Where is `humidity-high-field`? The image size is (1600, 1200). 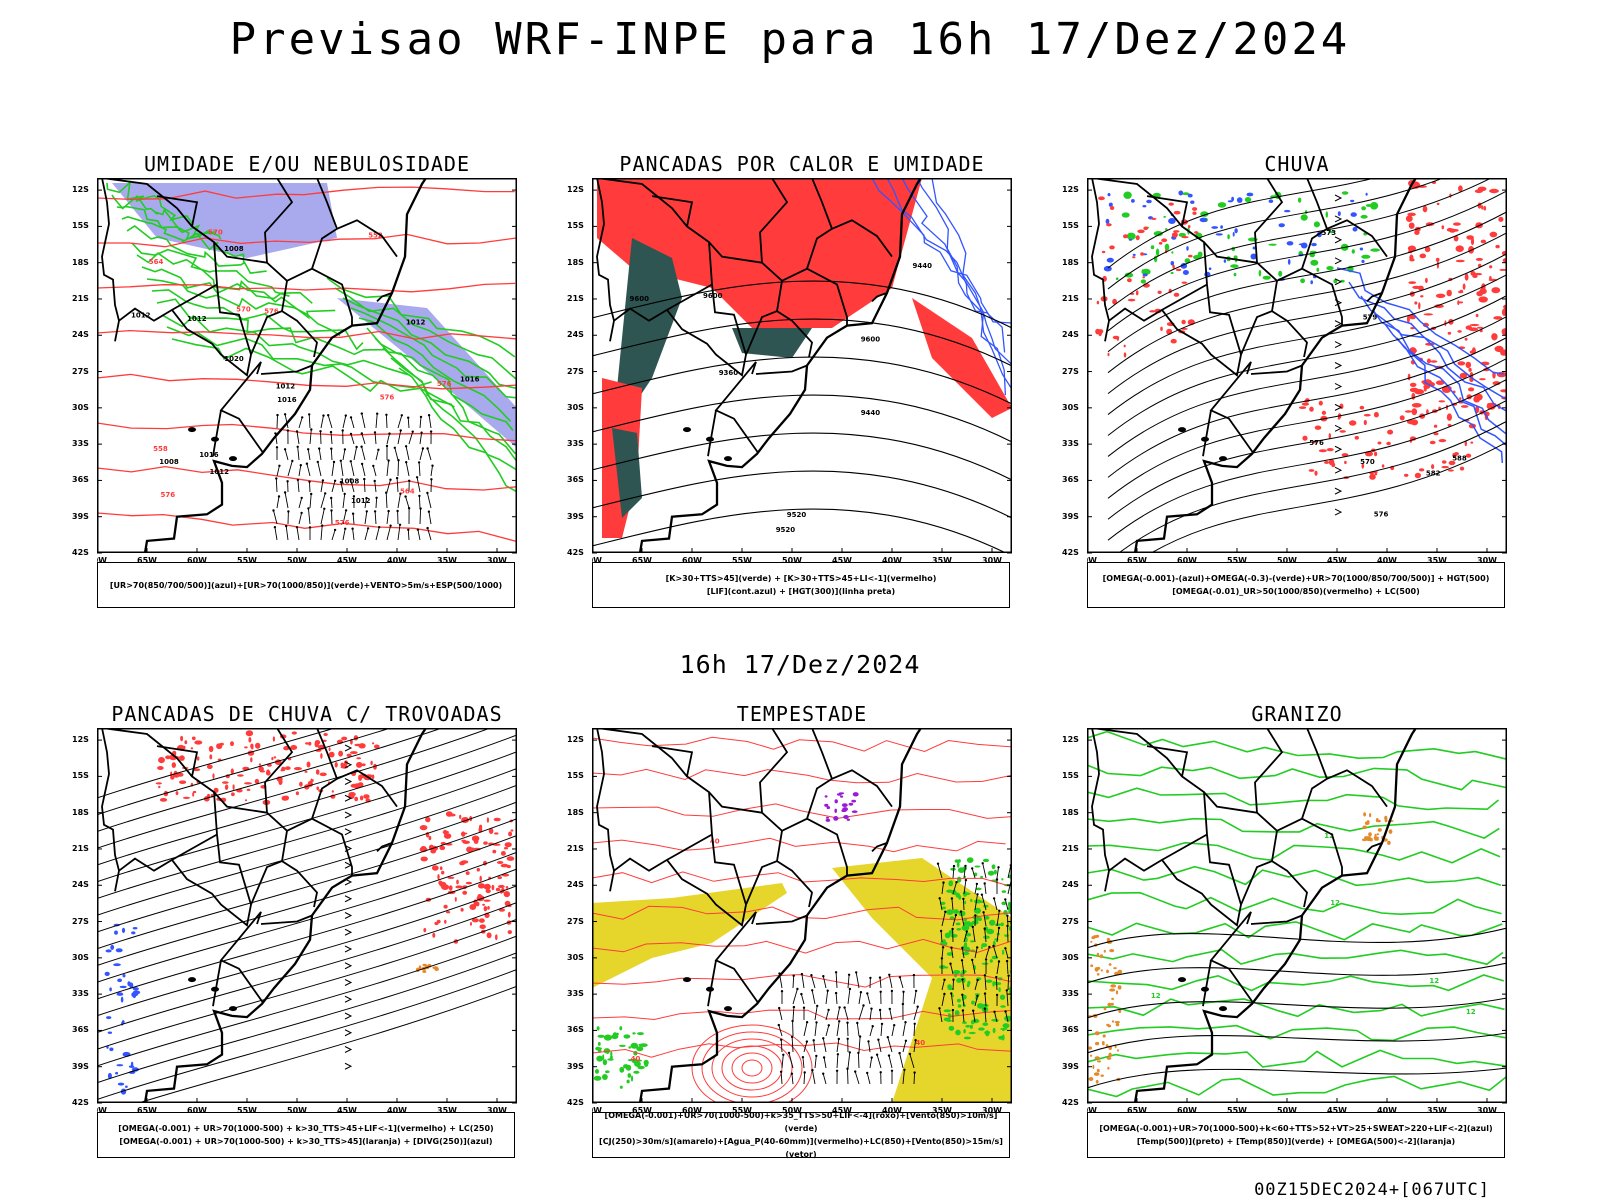
humidity-high-field is located at coordinates (427, 373).